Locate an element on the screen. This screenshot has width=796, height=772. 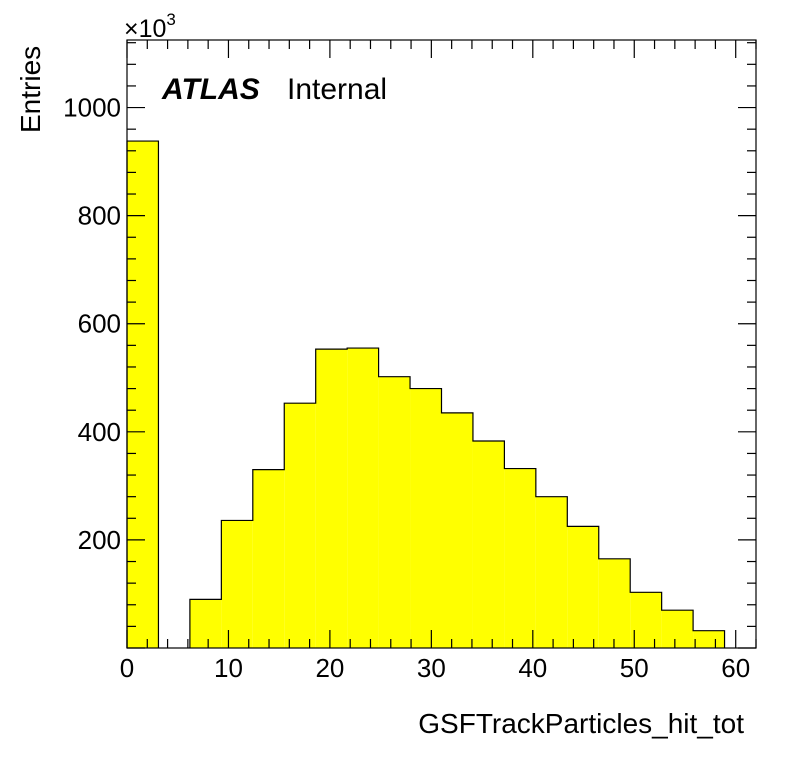
x-tick-label: 60 is located at coordinates (735, 668).